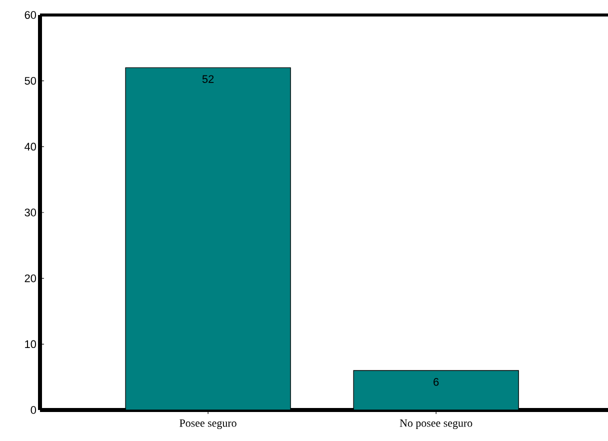 This screenshot has height=441, width=608. What do you see at coordinates (30, 344) in the screenshot?
I see `y-tick-label: 10` at bounding box center [30, 344].